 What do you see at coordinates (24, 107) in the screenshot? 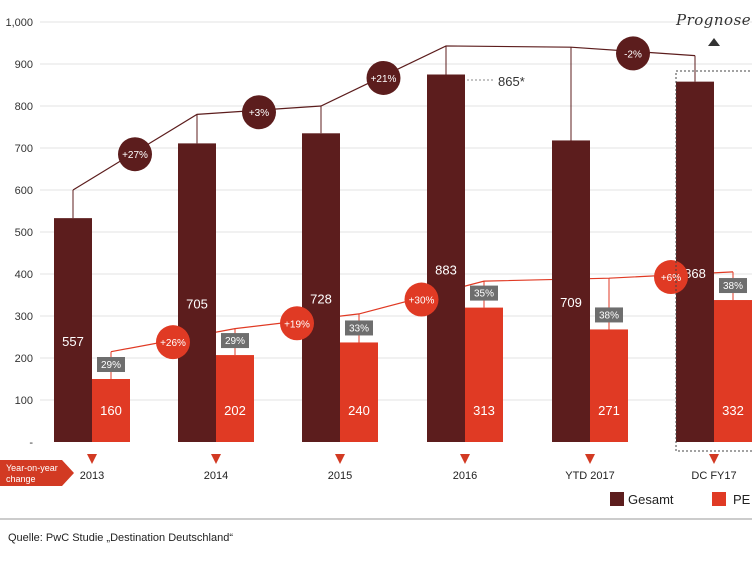
I see `y-tick-label: 800` at bounding box center [24, 107].